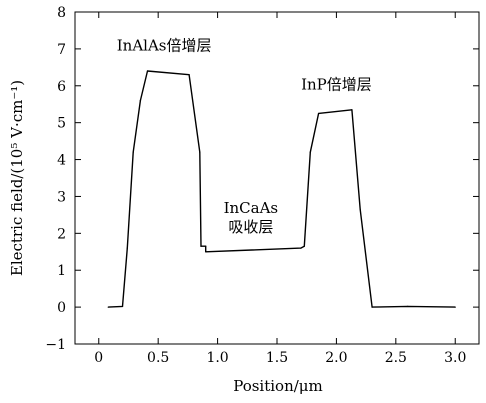  I want to click on x-tick-label: 3.0, so click(455, 358).